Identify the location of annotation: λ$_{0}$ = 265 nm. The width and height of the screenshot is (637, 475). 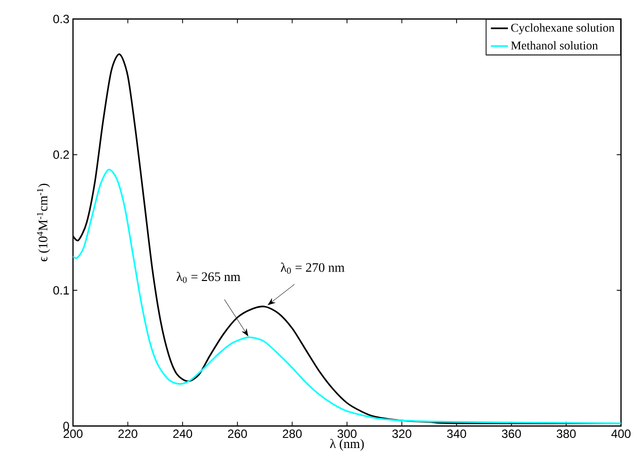
(208, 277).